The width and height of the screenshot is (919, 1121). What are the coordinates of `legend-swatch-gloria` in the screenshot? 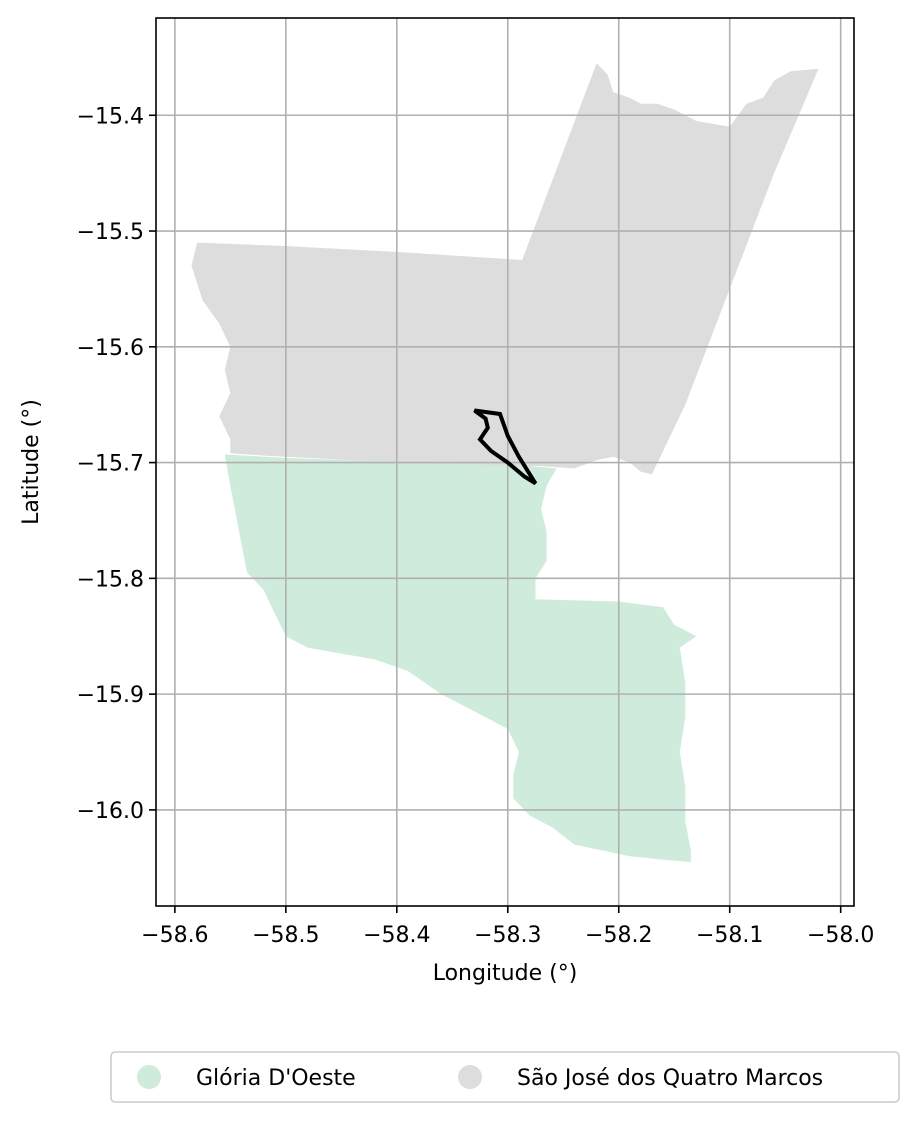 It's located at (149, 1077).